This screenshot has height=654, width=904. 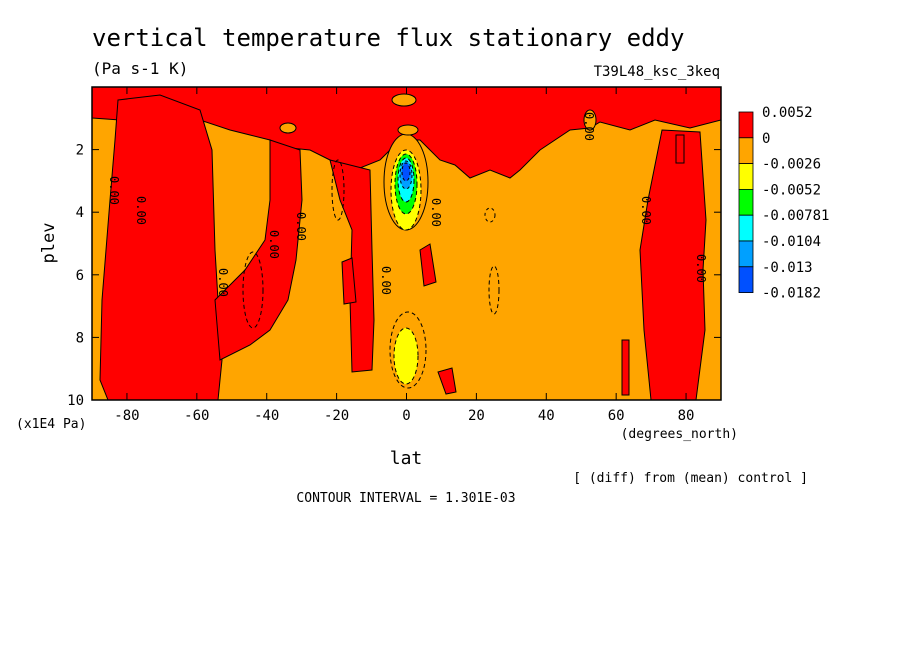 I want to click on colorbar-label: 0, so click(x=766, y=139).